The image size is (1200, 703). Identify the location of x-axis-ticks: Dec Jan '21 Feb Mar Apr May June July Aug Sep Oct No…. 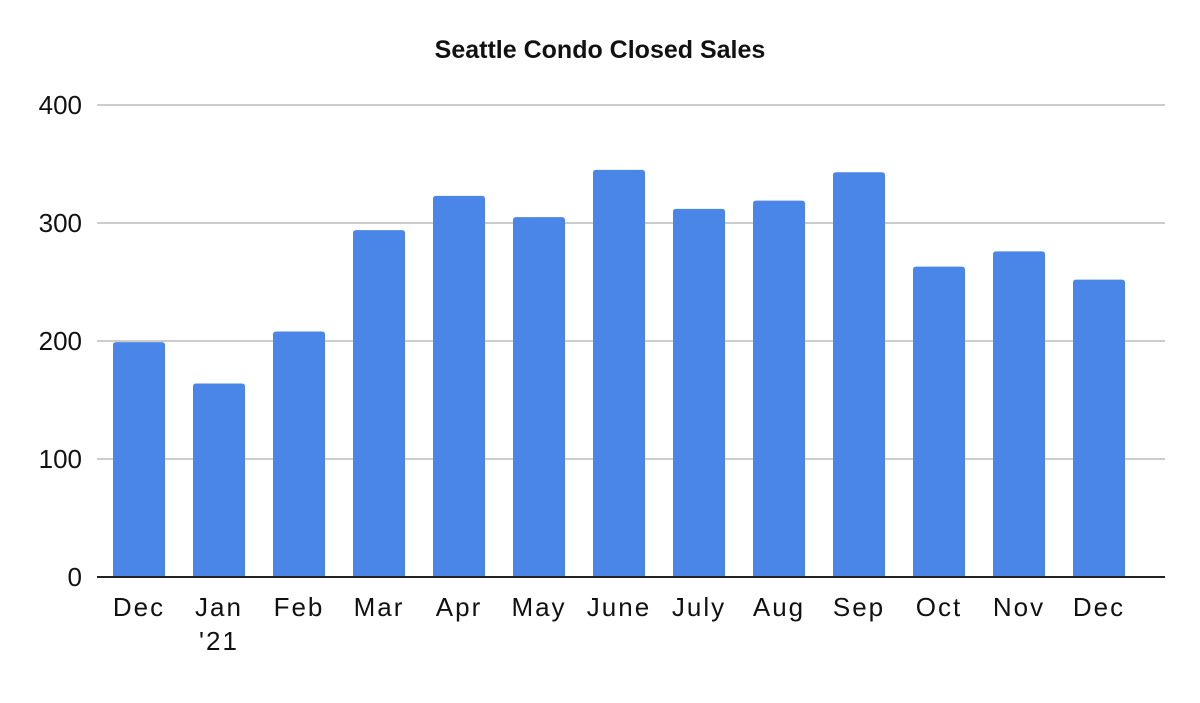
(619, 624).